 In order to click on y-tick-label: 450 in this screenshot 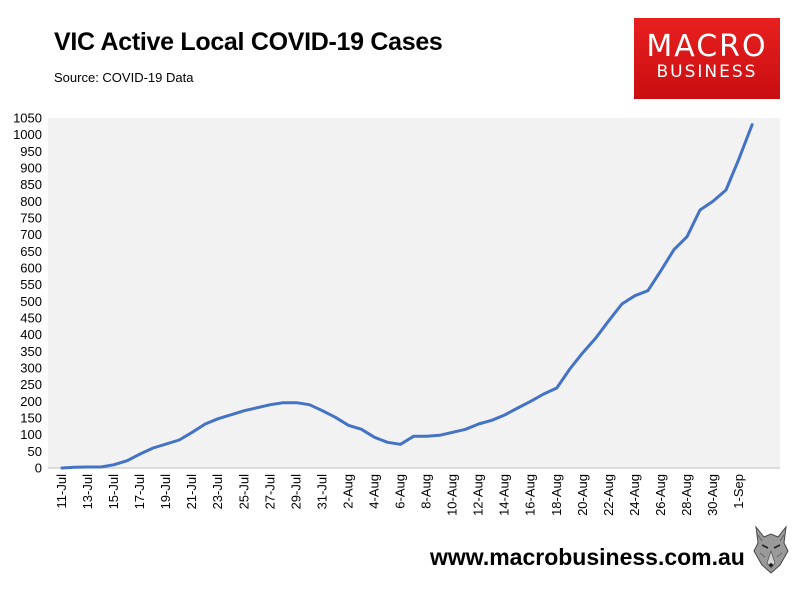, I will do `click(31, 318)`.